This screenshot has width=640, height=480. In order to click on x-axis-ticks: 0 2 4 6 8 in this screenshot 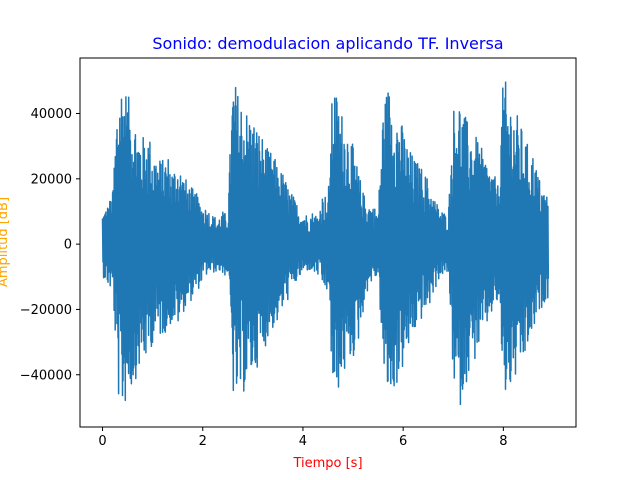, I will do `click(302, 438)`.